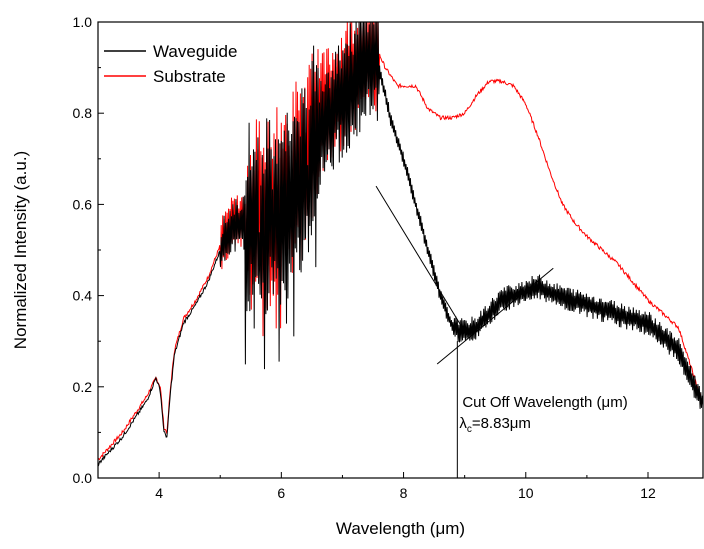 The height and width of the screenshot is (549, 704). I want to click on legend-label-substrate: Substrate, so click(189, 76).